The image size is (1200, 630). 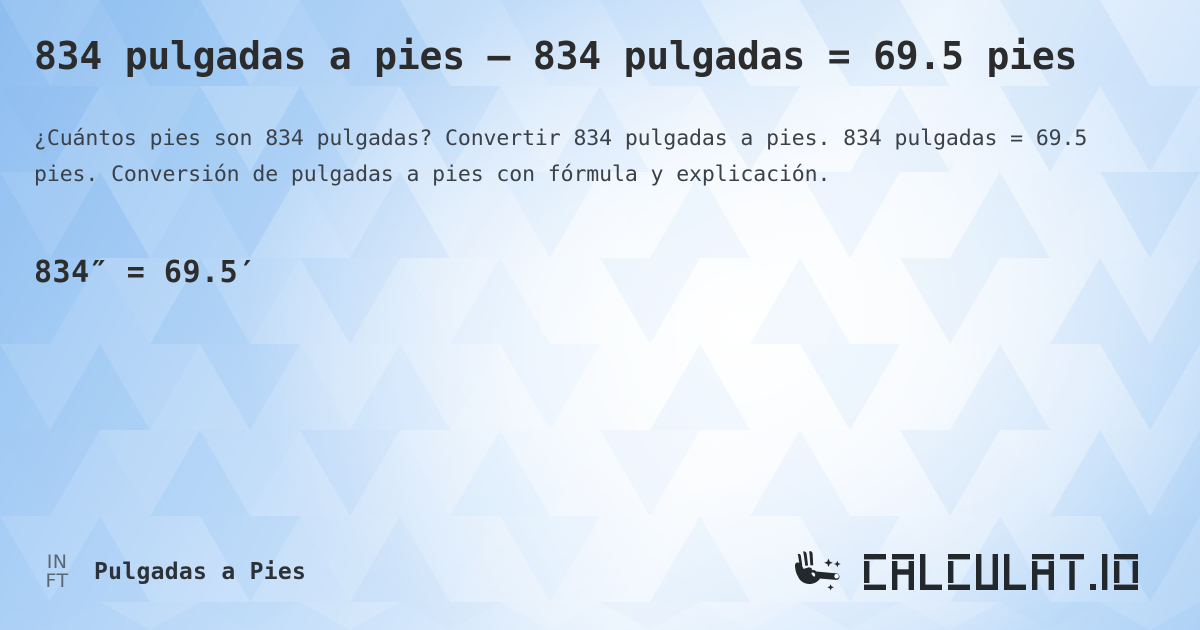 I want to click on conversion-result: 834″ = 69.5′, so click(x=145, y=272).